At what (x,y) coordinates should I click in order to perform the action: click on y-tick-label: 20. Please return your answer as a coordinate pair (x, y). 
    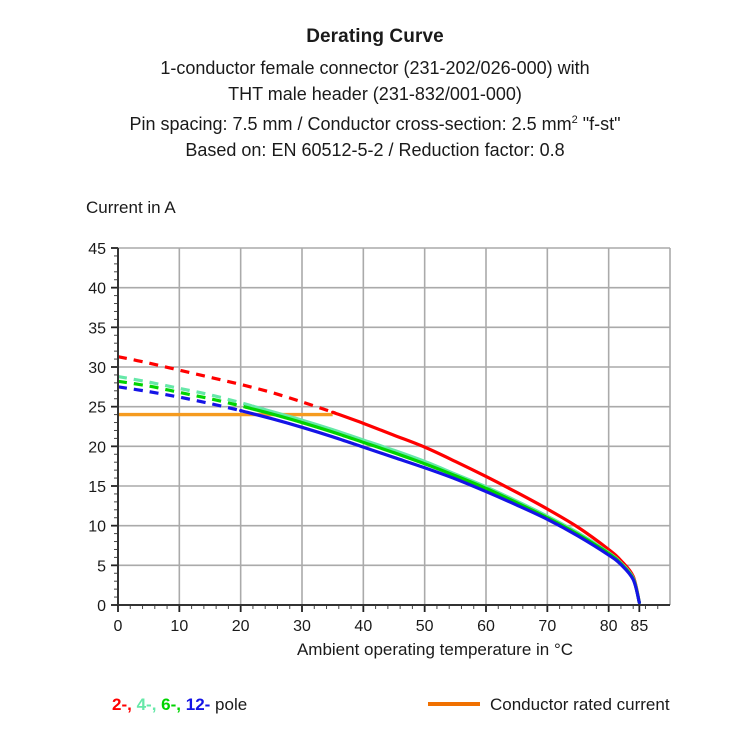
    Looking at the image, I should click on (97, 447).